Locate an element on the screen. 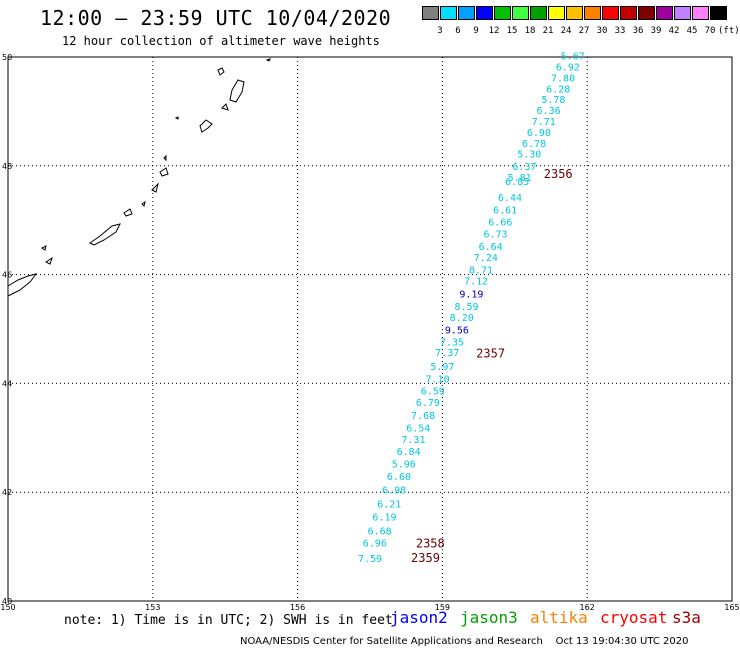 This screenshot has height=650, width=740. swh-value: 6.92 is located at coordinates (568, 68).